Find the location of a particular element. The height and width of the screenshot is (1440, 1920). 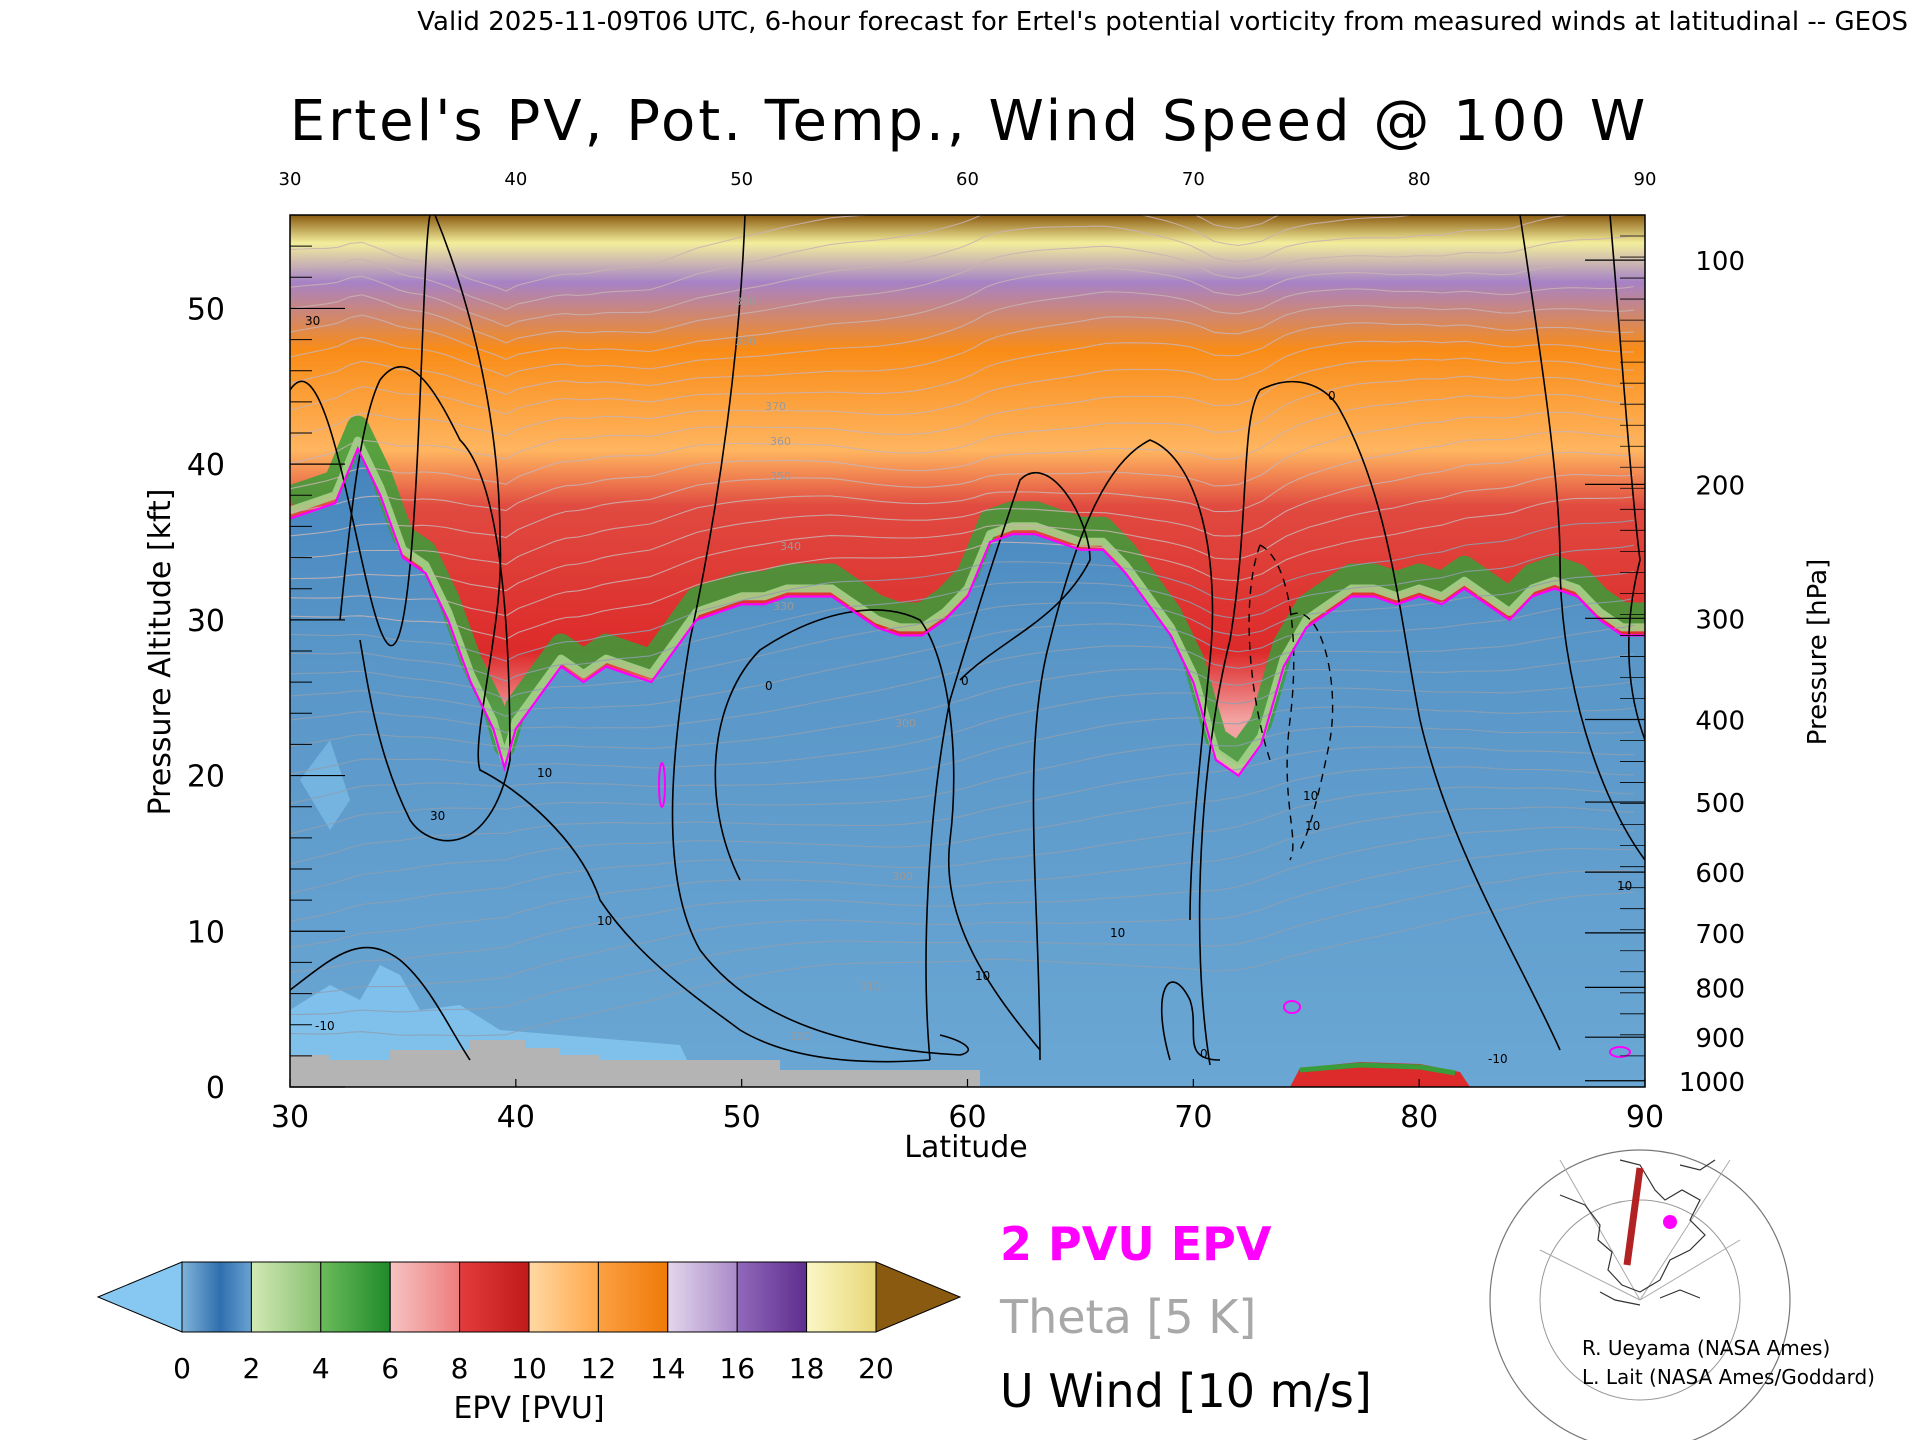

x-top-tick-label: 30 is located at coordinates (290, 179).